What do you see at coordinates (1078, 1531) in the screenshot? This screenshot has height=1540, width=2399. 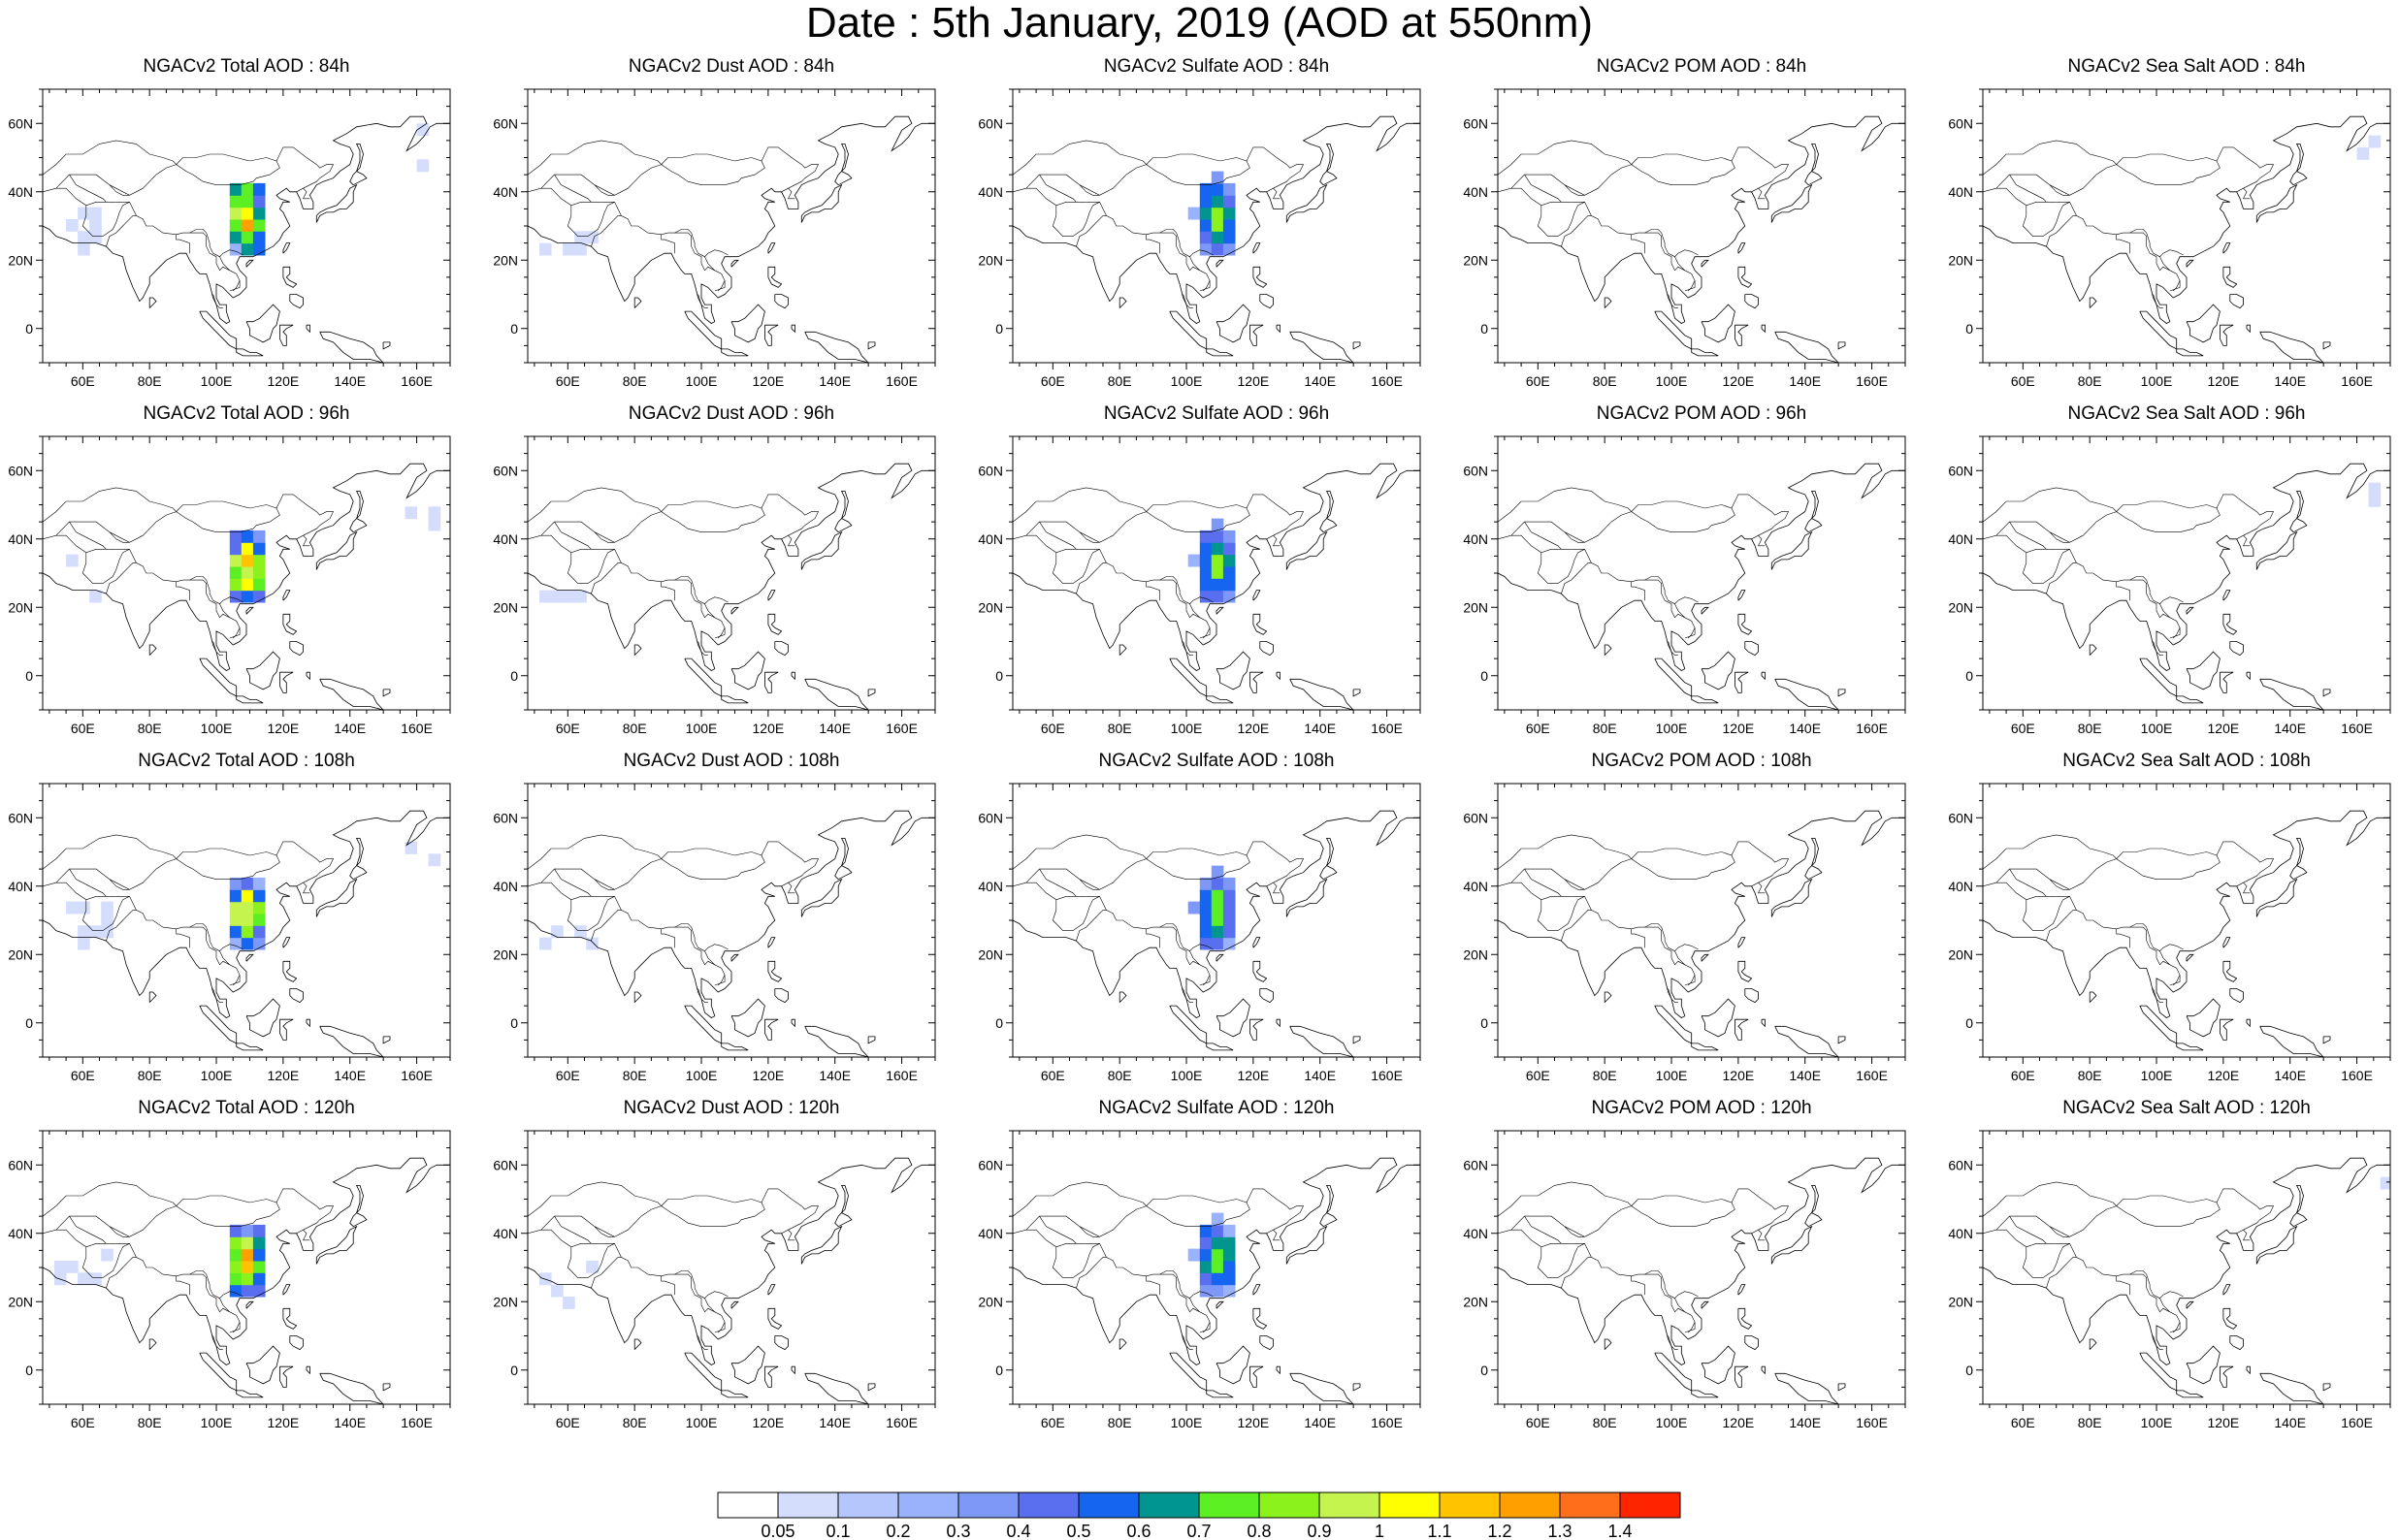 I see `colorbar-label: 0.5` at bounding box center [1078, 1531].